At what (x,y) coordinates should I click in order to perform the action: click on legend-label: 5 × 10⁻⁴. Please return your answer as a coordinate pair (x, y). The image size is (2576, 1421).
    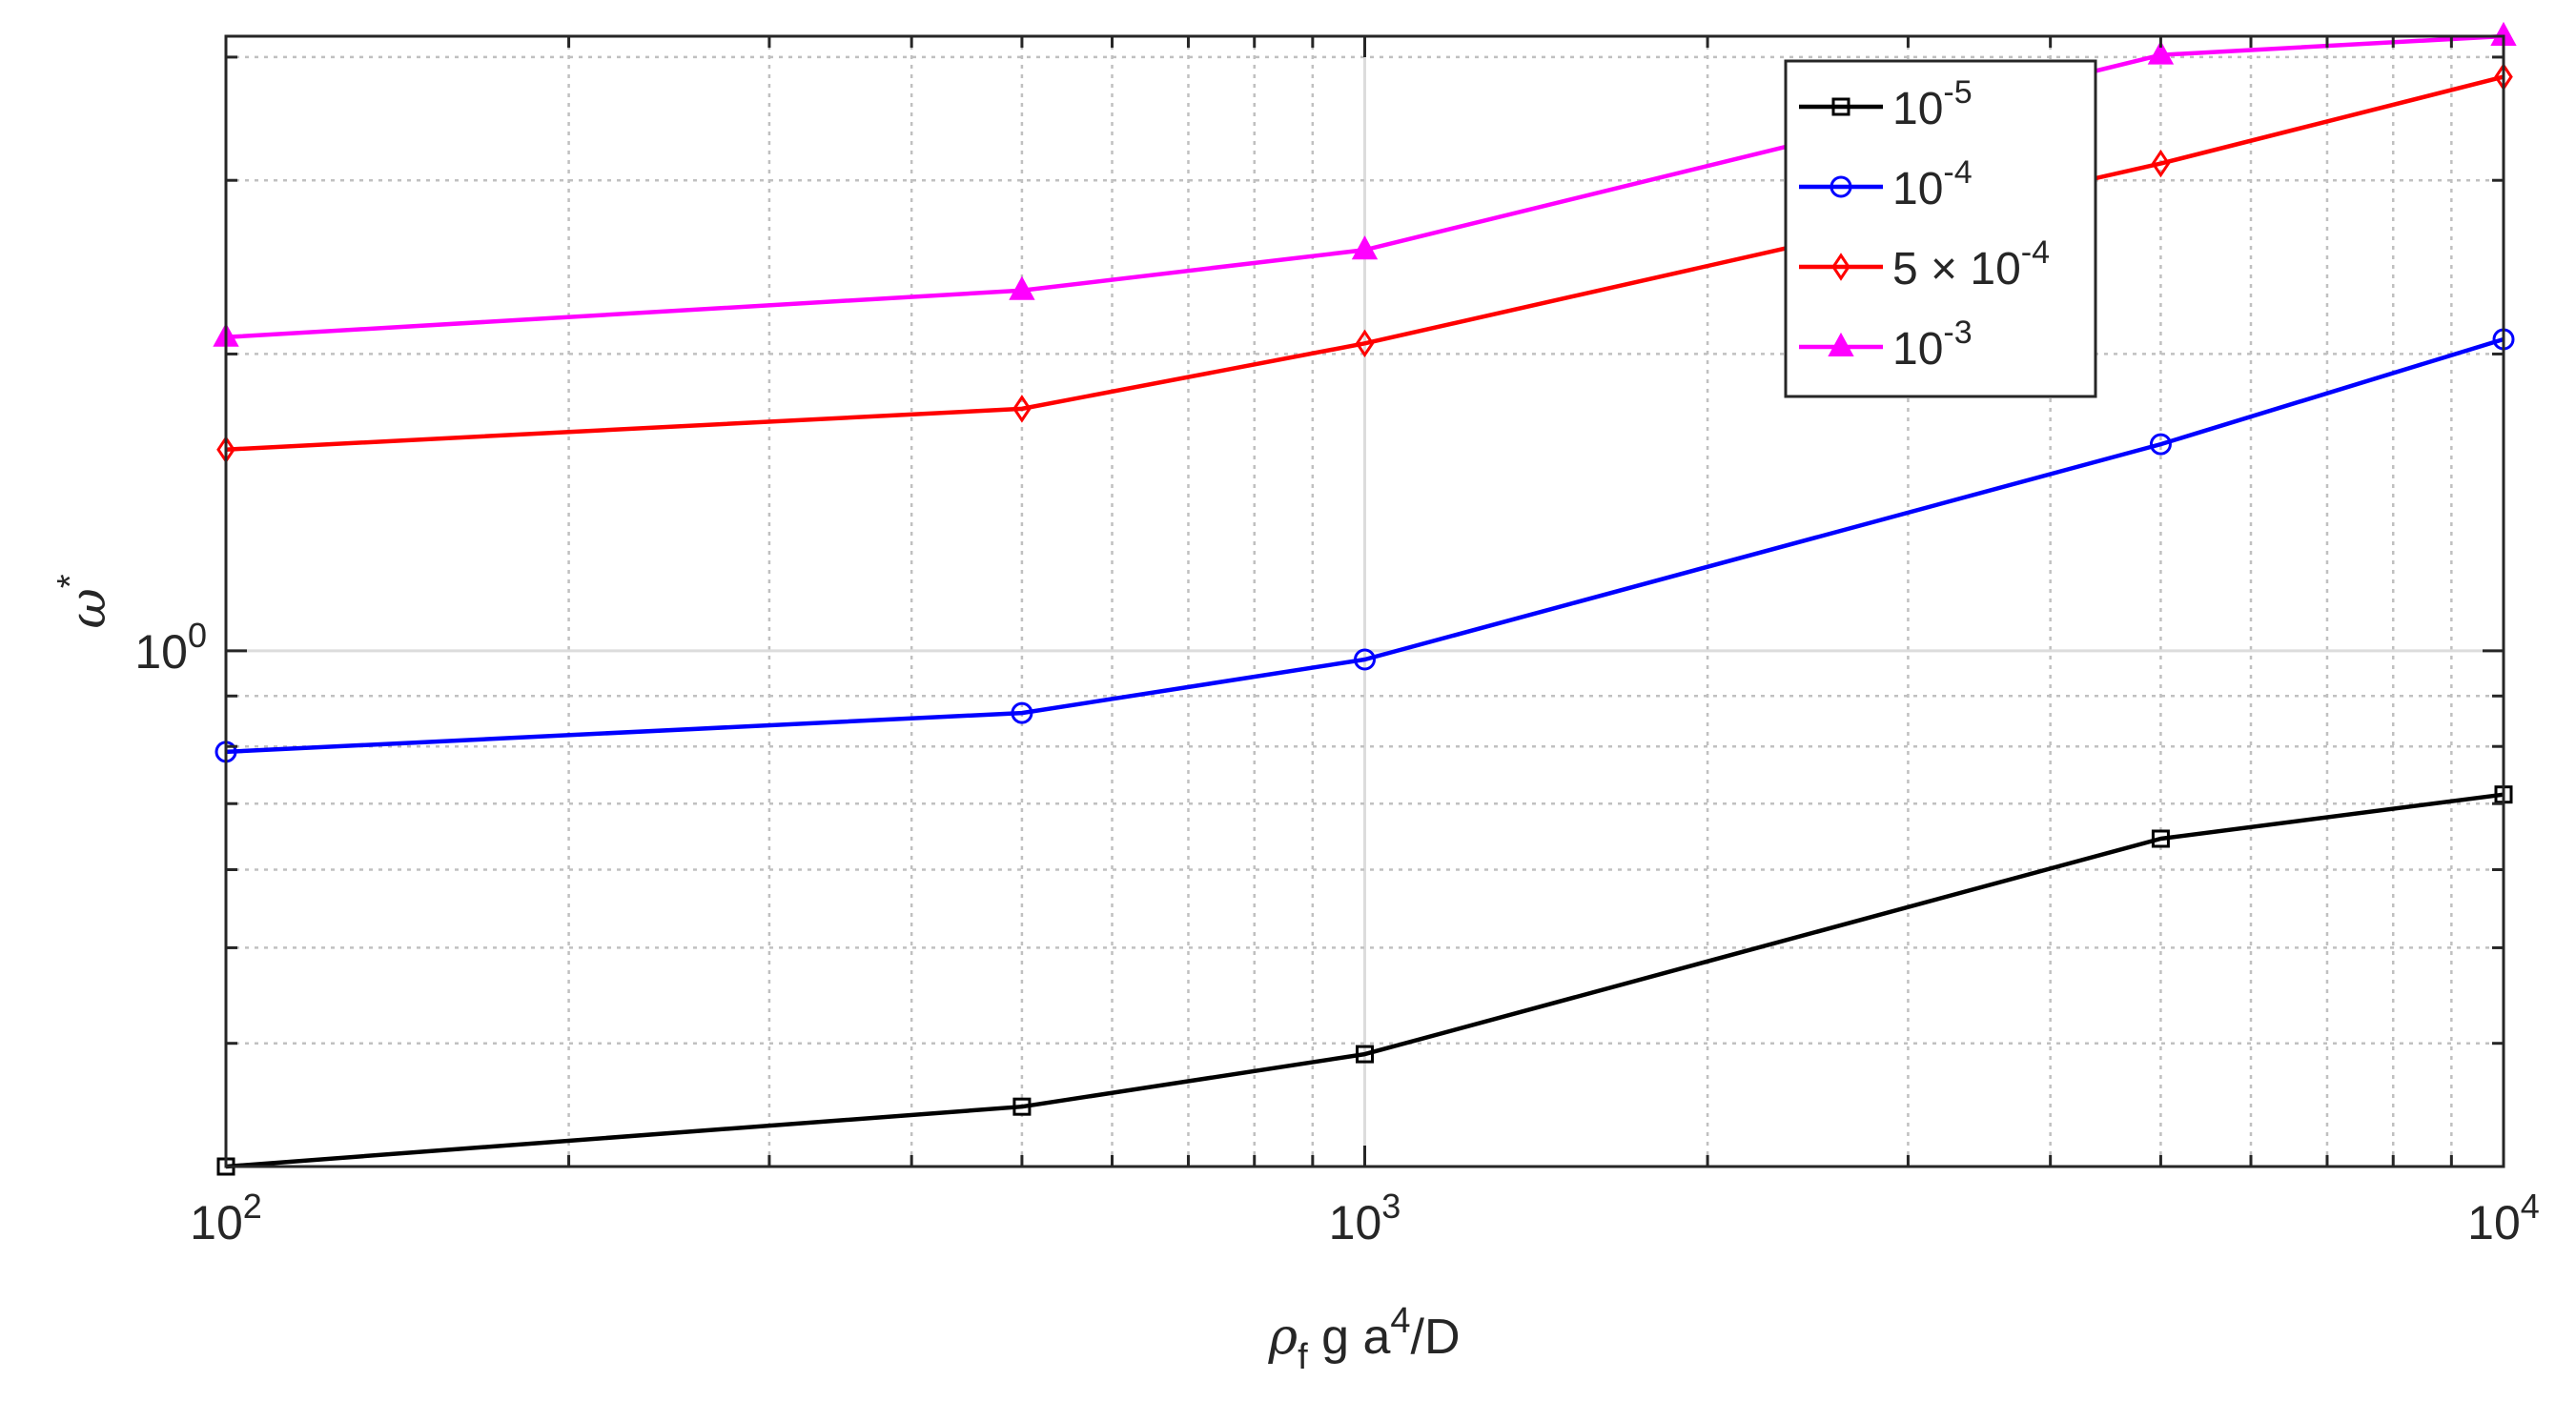
    Looking at the image, I should click on (1971, 264).